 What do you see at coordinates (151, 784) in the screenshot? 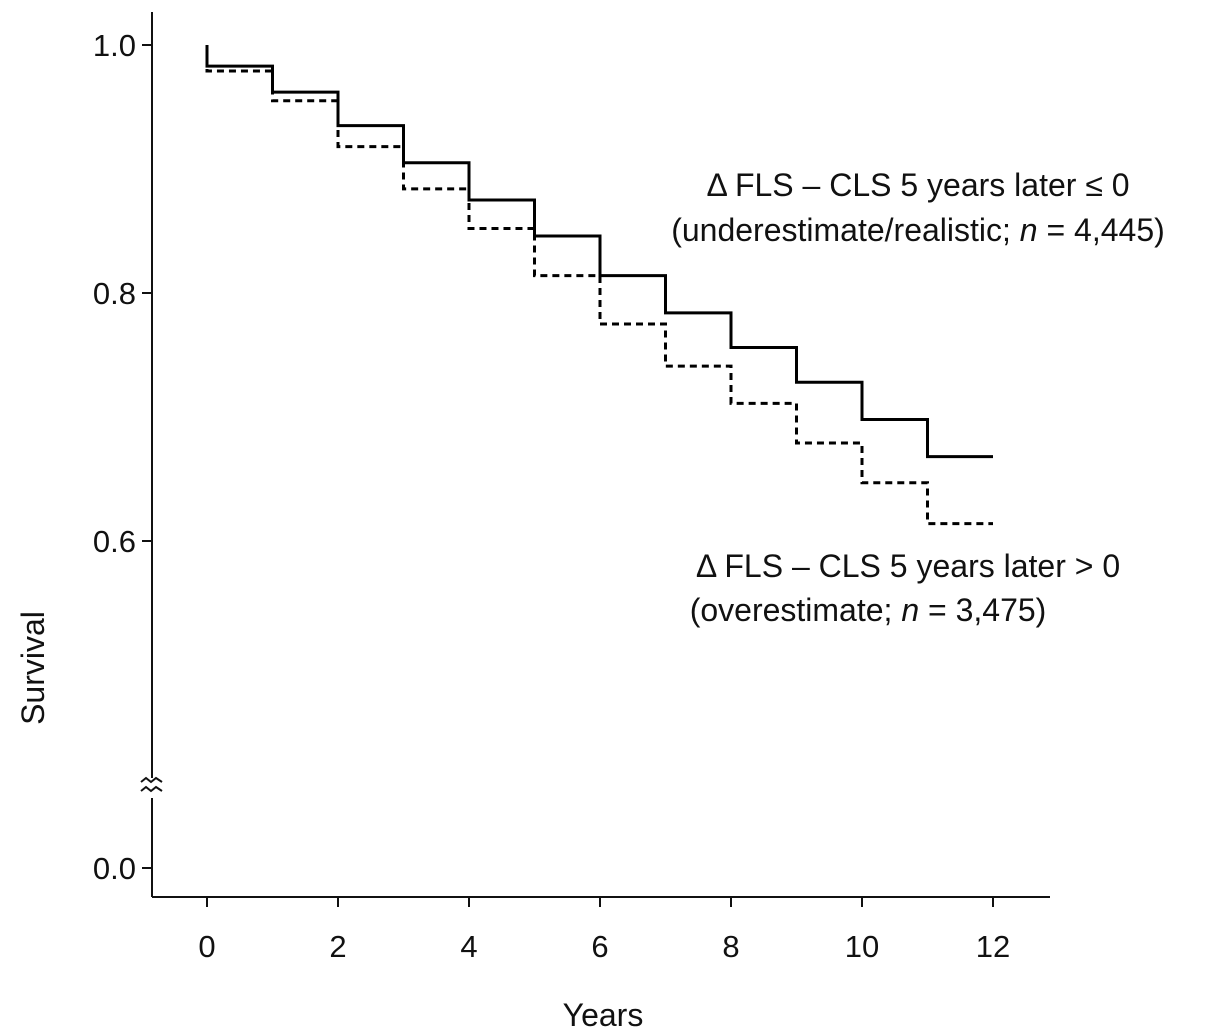
I see `axis-break-icon` at bounding box center [151, 784].